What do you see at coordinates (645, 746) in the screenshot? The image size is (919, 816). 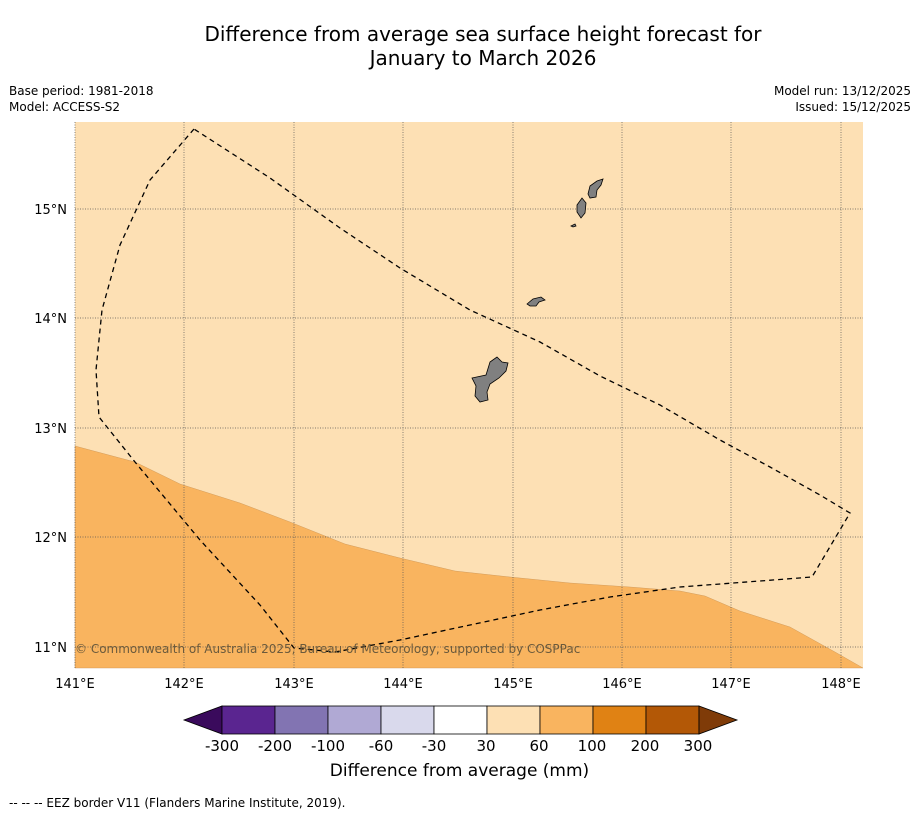 I see `colorbar-label: 200` at bounding box center [645, 746].